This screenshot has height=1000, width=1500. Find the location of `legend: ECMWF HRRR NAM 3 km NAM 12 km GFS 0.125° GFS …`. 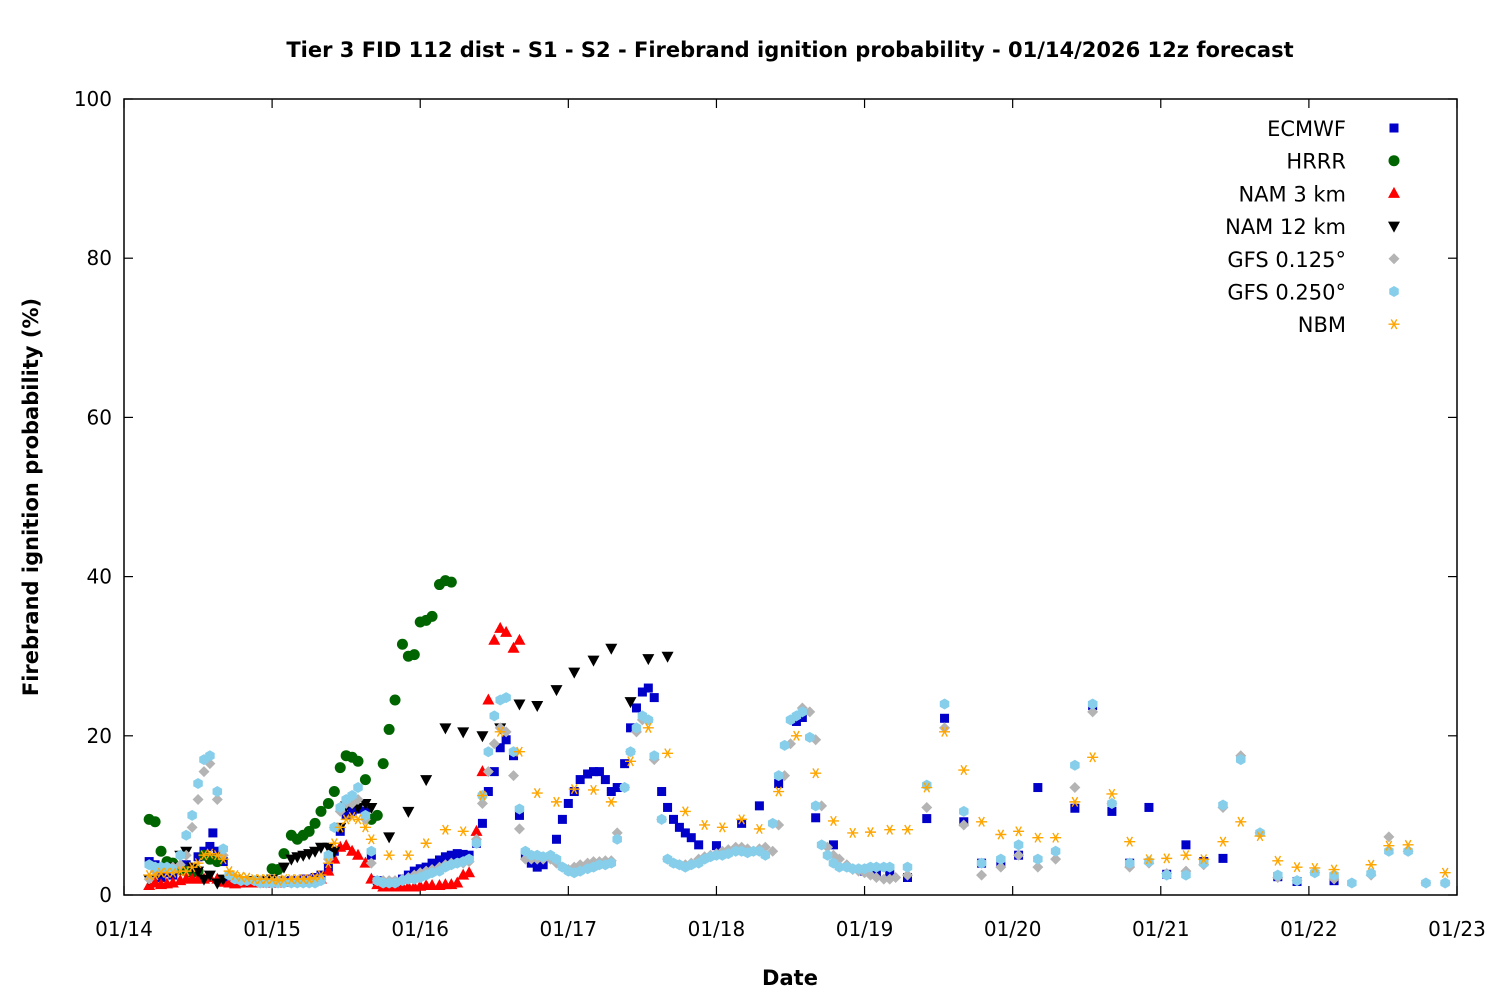

legend: ECMWF HRRR NAM 3 km NAM 12 km GFS 0.125° GFS … is located at coordinates (1312, 227).